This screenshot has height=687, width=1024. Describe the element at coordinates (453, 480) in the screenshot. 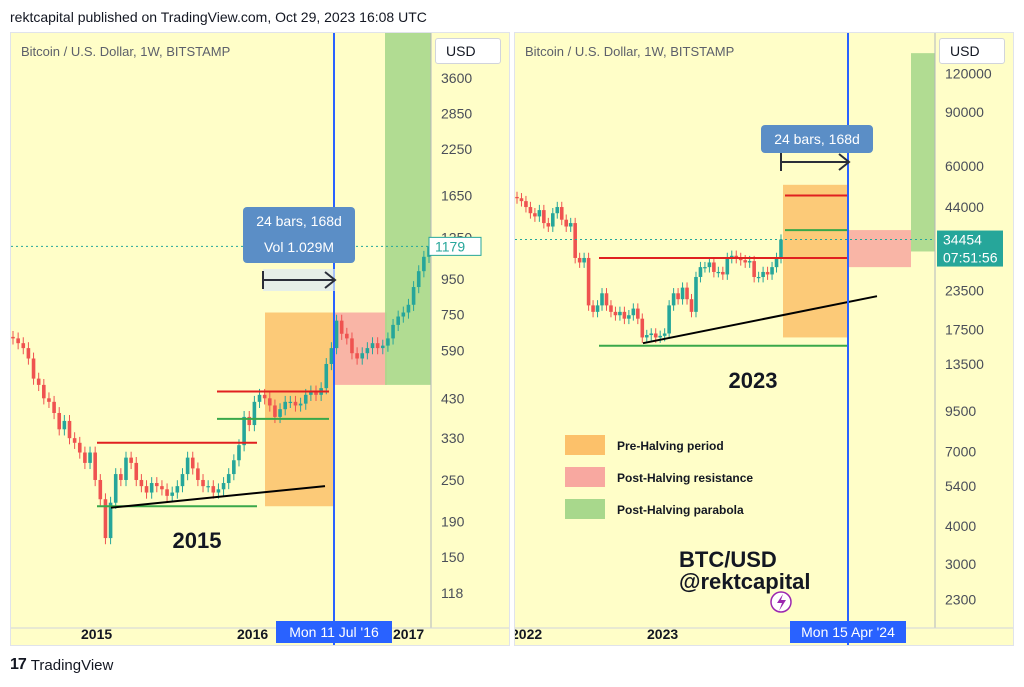

I see `price-tick-label: 250` at that location.